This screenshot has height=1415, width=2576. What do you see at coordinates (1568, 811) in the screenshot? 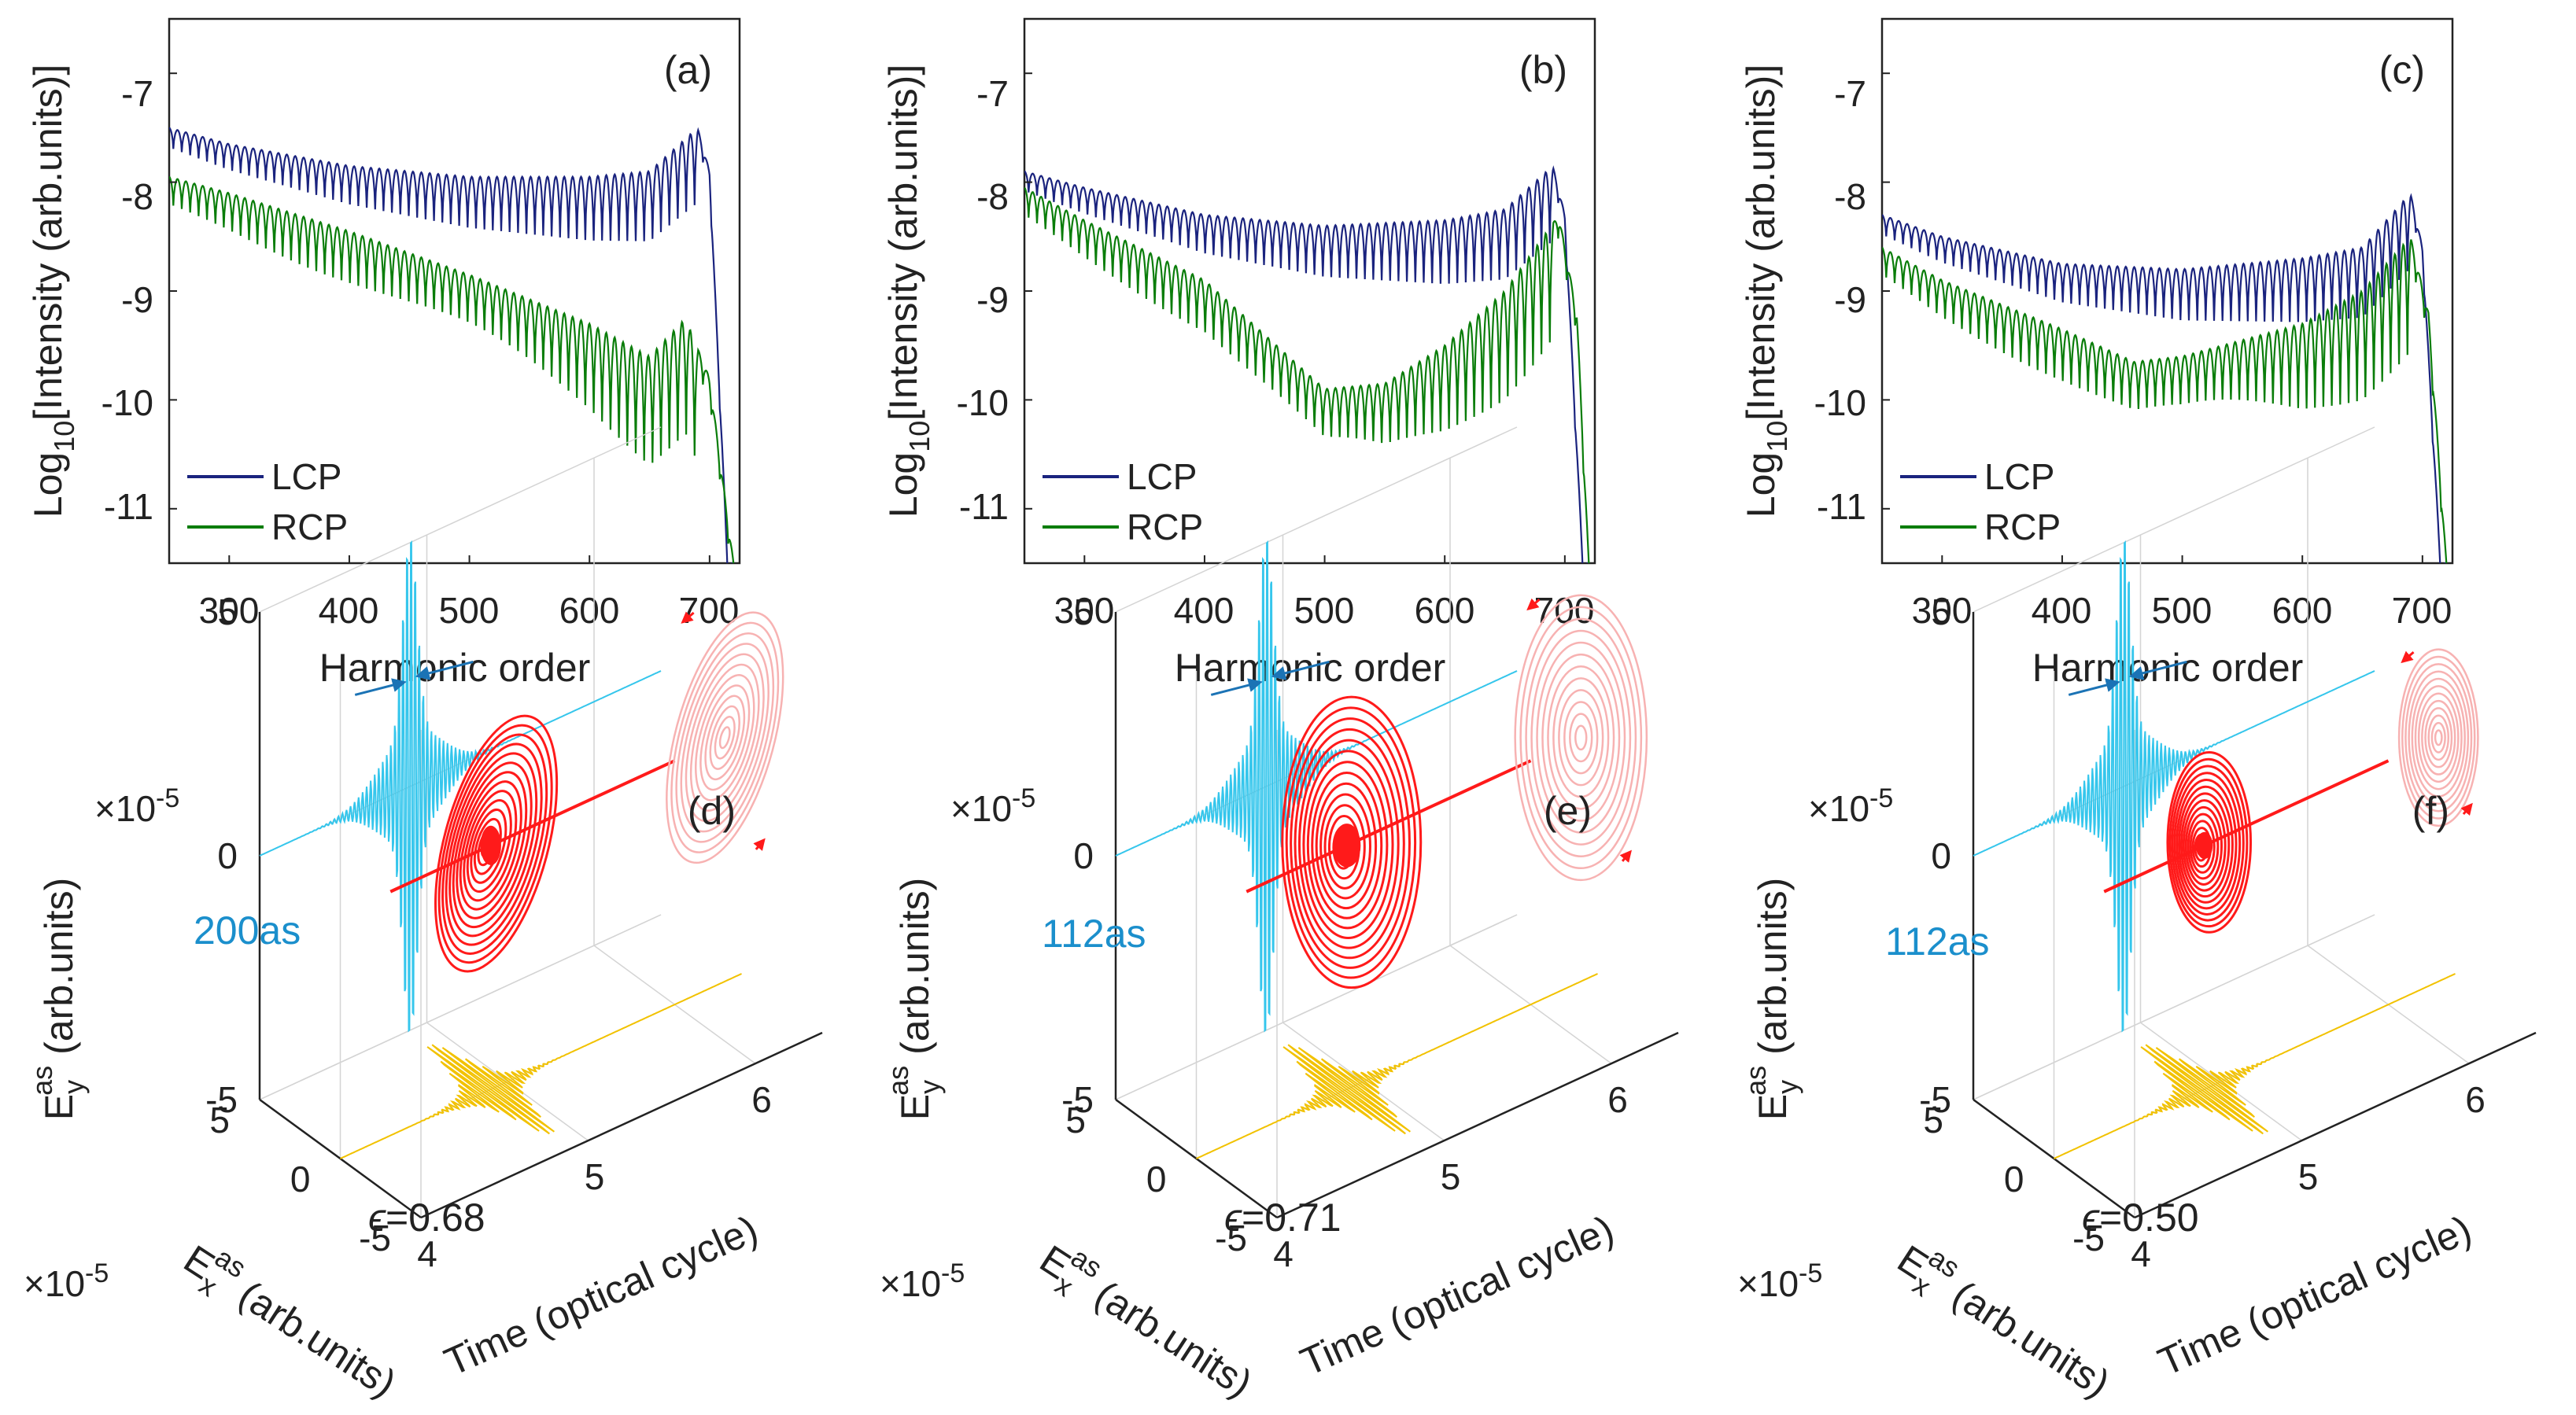
I see `panel-label: (e)` at bounding box center [1568, 811].